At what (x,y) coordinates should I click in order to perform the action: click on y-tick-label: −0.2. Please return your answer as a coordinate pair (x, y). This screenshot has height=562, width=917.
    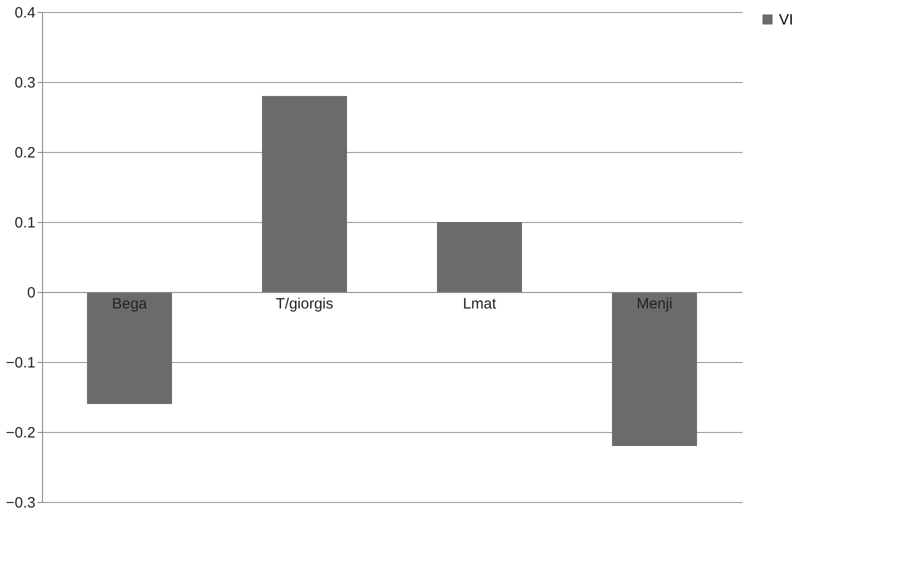
    Looking at the image, I should click on (21, 433).